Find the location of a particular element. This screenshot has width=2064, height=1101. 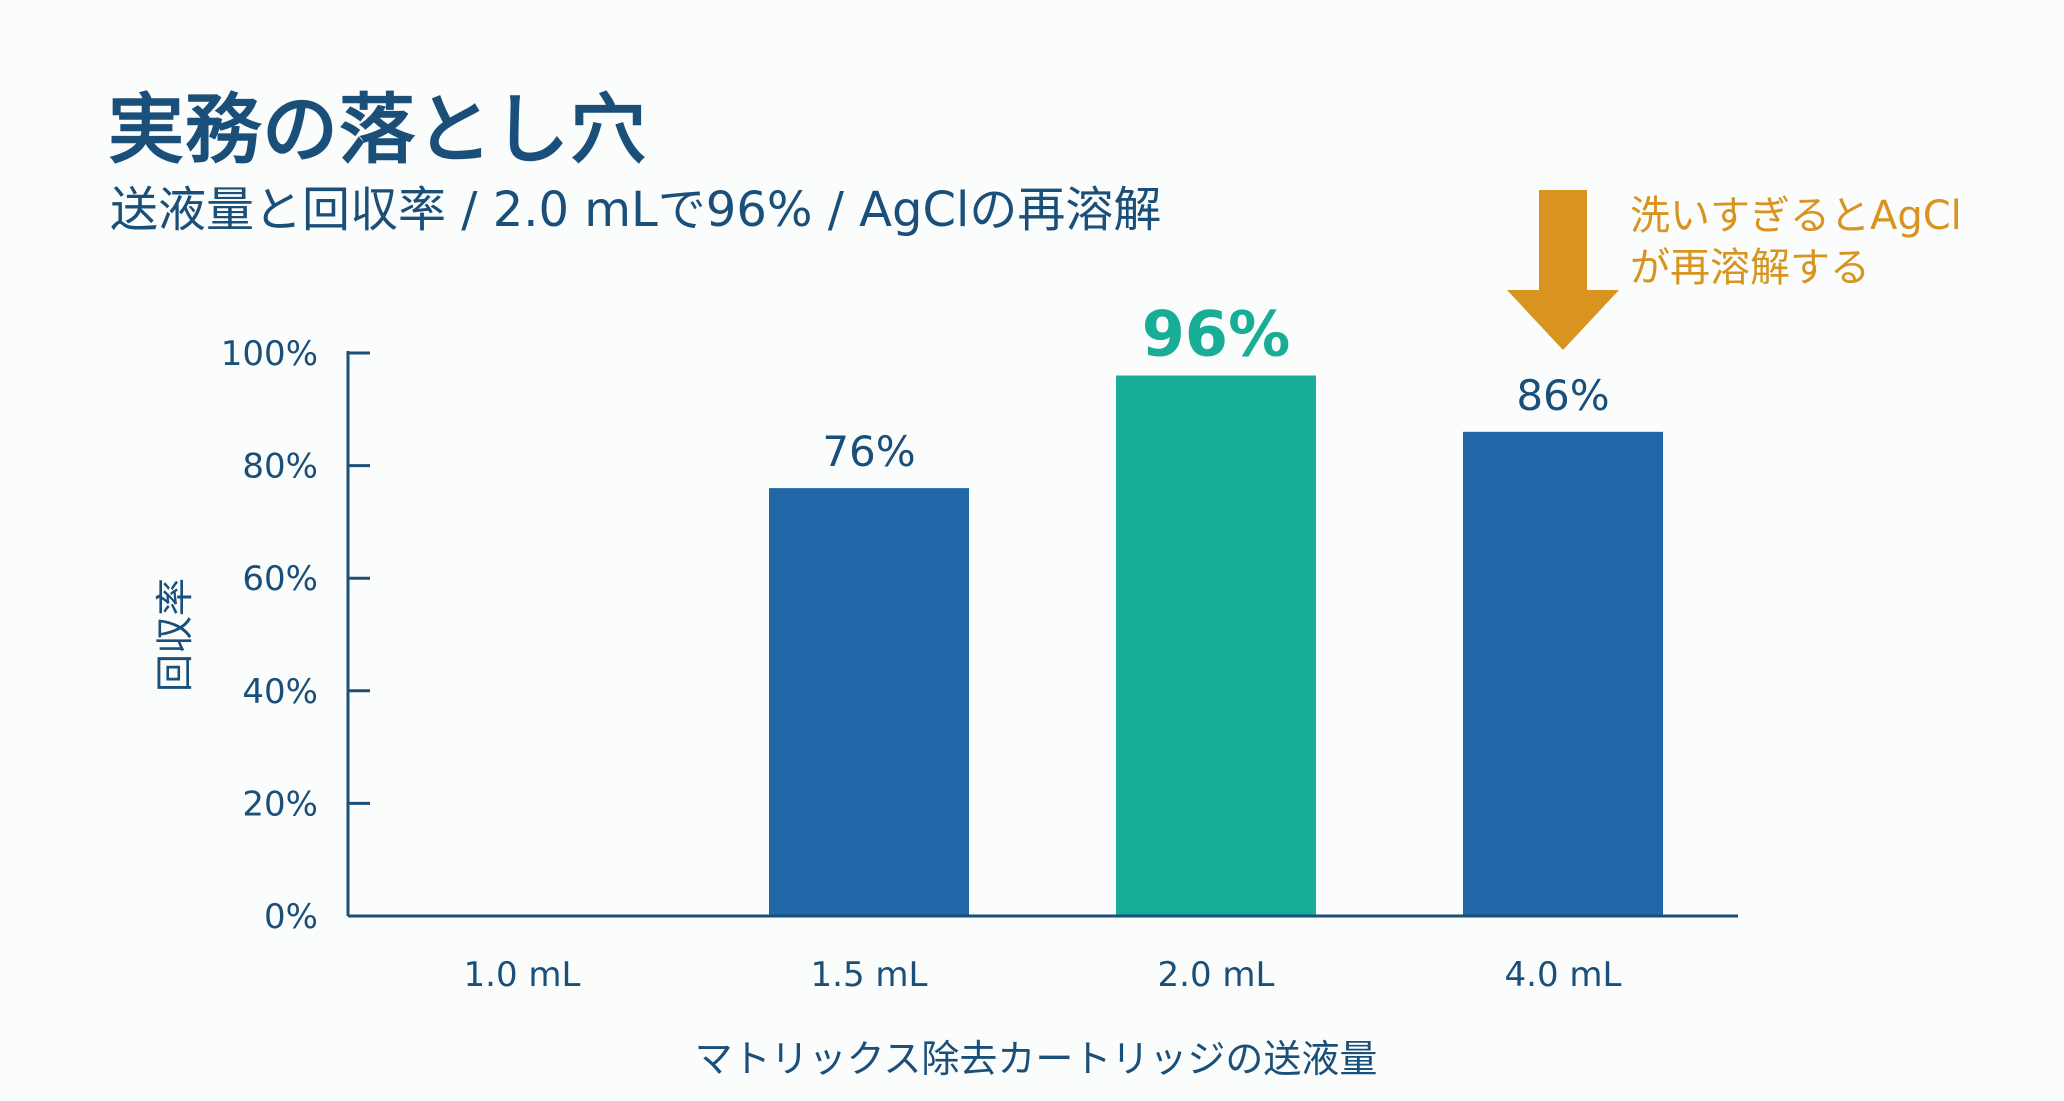

x-axis-title: マトリックス除去カートリッジの送液量 is located at coordinates (1036, 1059).